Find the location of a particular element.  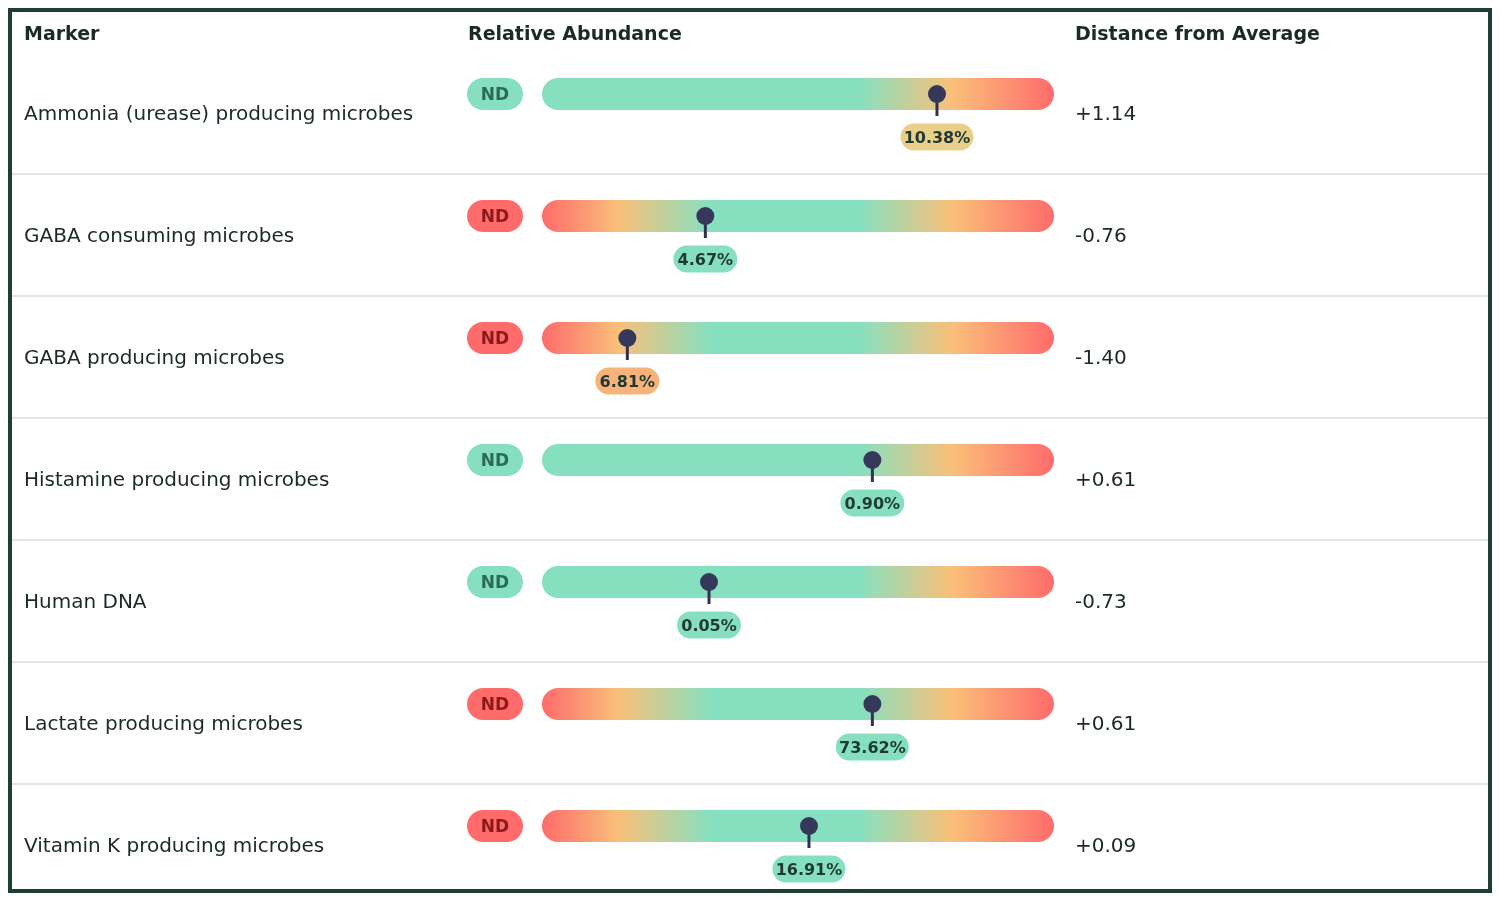

data-label: 4.67% is located at coordinates (705, 259).